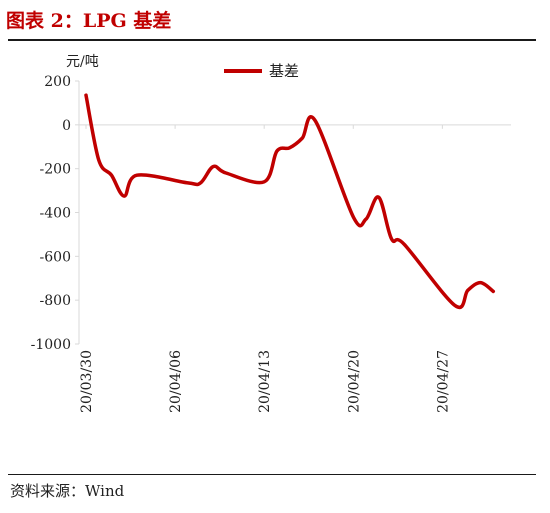 This screenshot has width=550, height=513. I want to click on x-tick-label: 20/04/20, so click(354, 381).